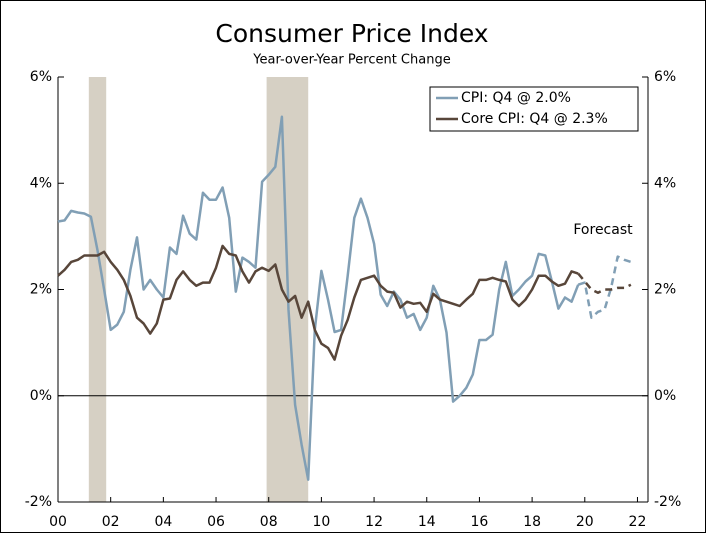 The width and height of the screenshot is (707, 534). I want to click on y-tick-label: 0%, so click(41, 396).